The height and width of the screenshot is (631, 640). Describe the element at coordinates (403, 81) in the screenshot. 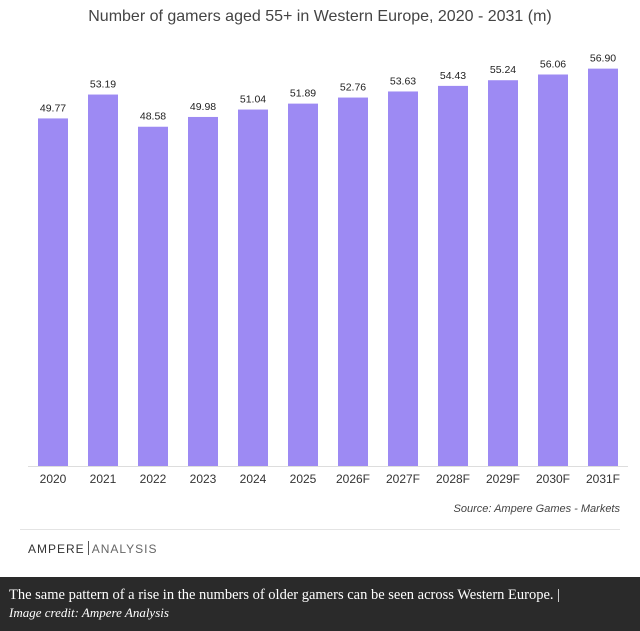

I see `value-label-2027F: 53.63` at that location.